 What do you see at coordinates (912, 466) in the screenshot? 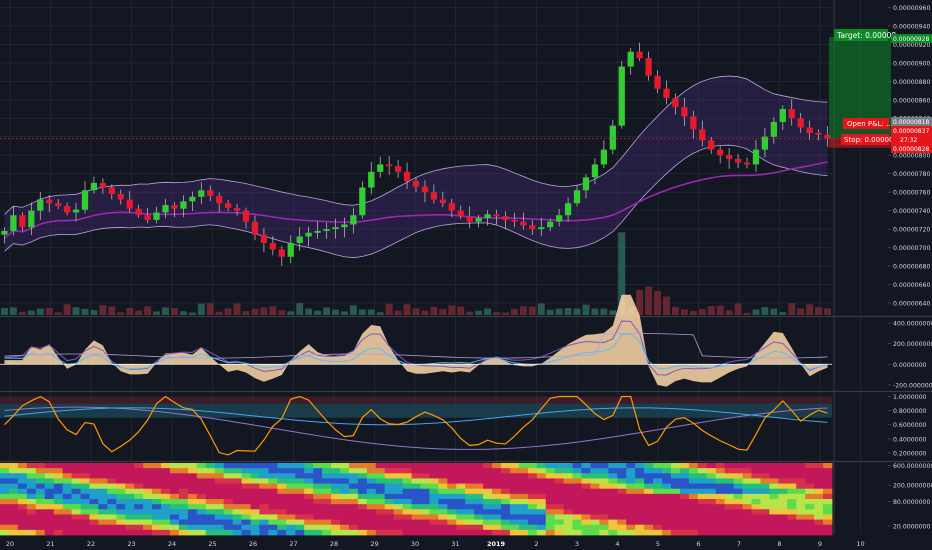
I see `heatmap-tick-label: 600.0000000` at bounding box center [912, 466].